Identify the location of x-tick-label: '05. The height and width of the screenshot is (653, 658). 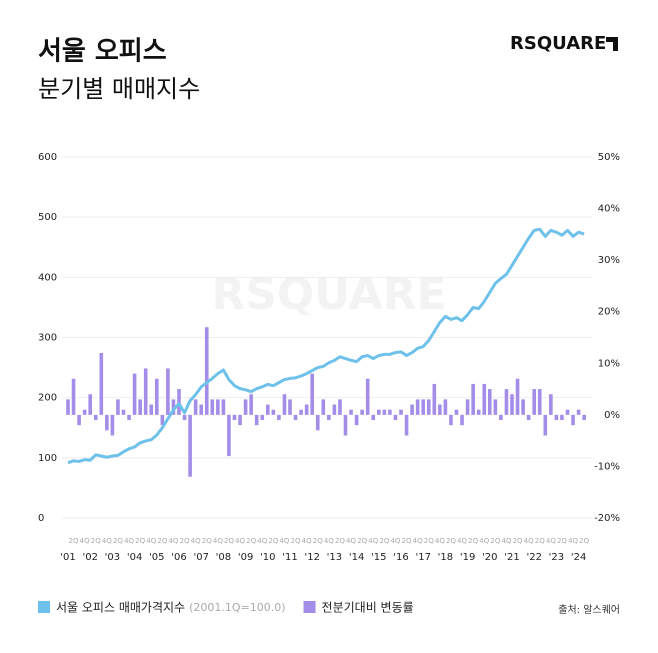
(156, 557).